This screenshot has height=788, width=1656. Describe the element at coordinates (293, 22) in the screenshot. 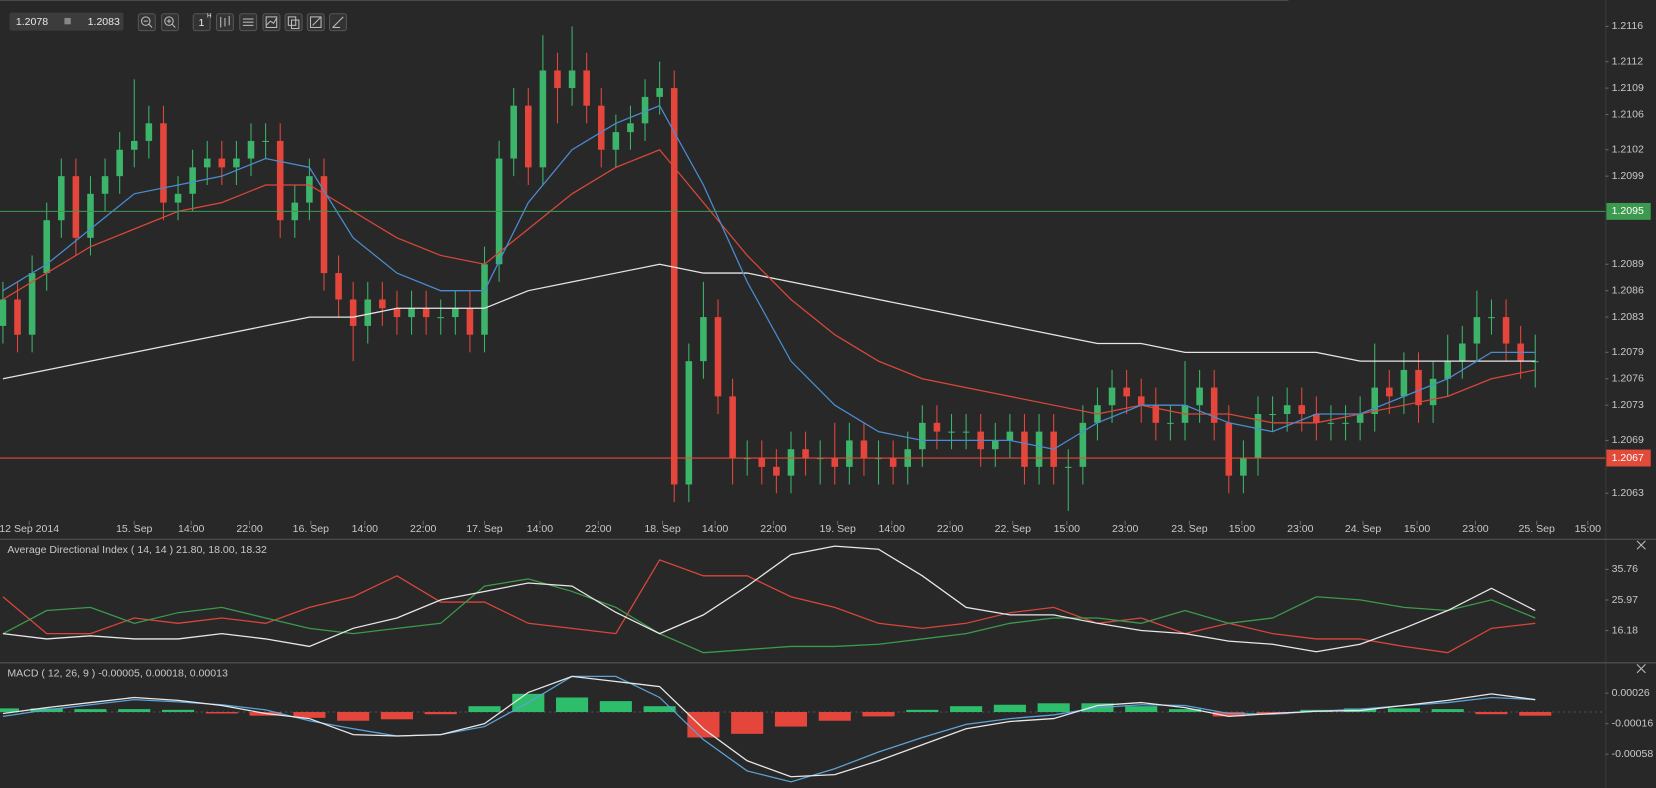

I see `copy-button` at that location.